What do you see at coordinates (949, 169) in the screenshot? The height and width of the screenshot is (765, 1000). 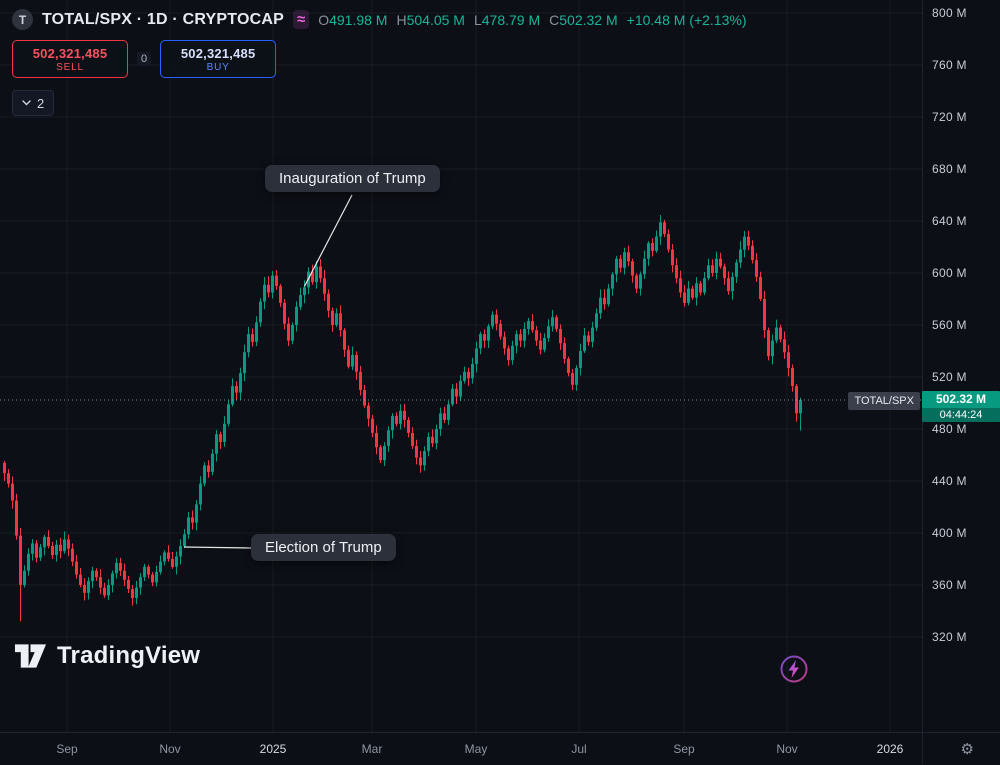 I see `price-axis-label: 680 M` at bounding box center [949, 169].